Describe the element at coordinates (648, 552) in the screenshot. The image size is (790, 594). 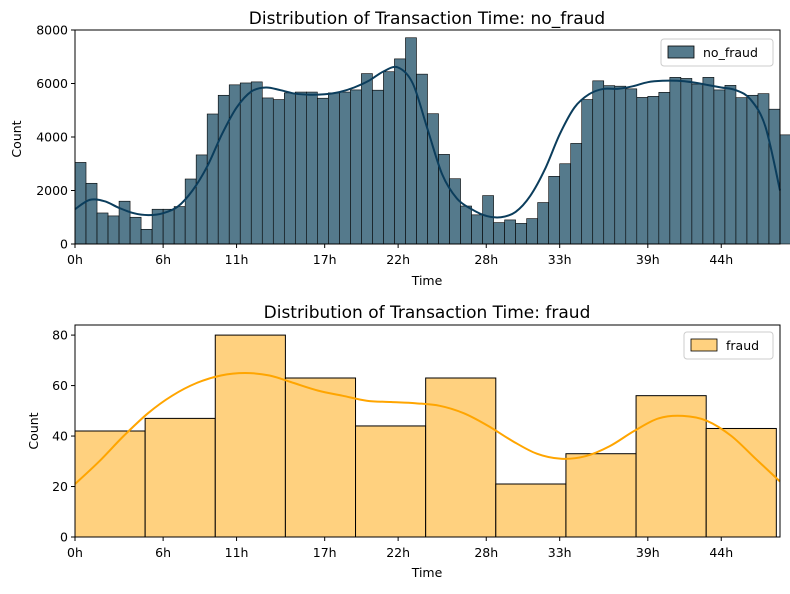
I see `fraud-x-tick-label: 39h` at that location.